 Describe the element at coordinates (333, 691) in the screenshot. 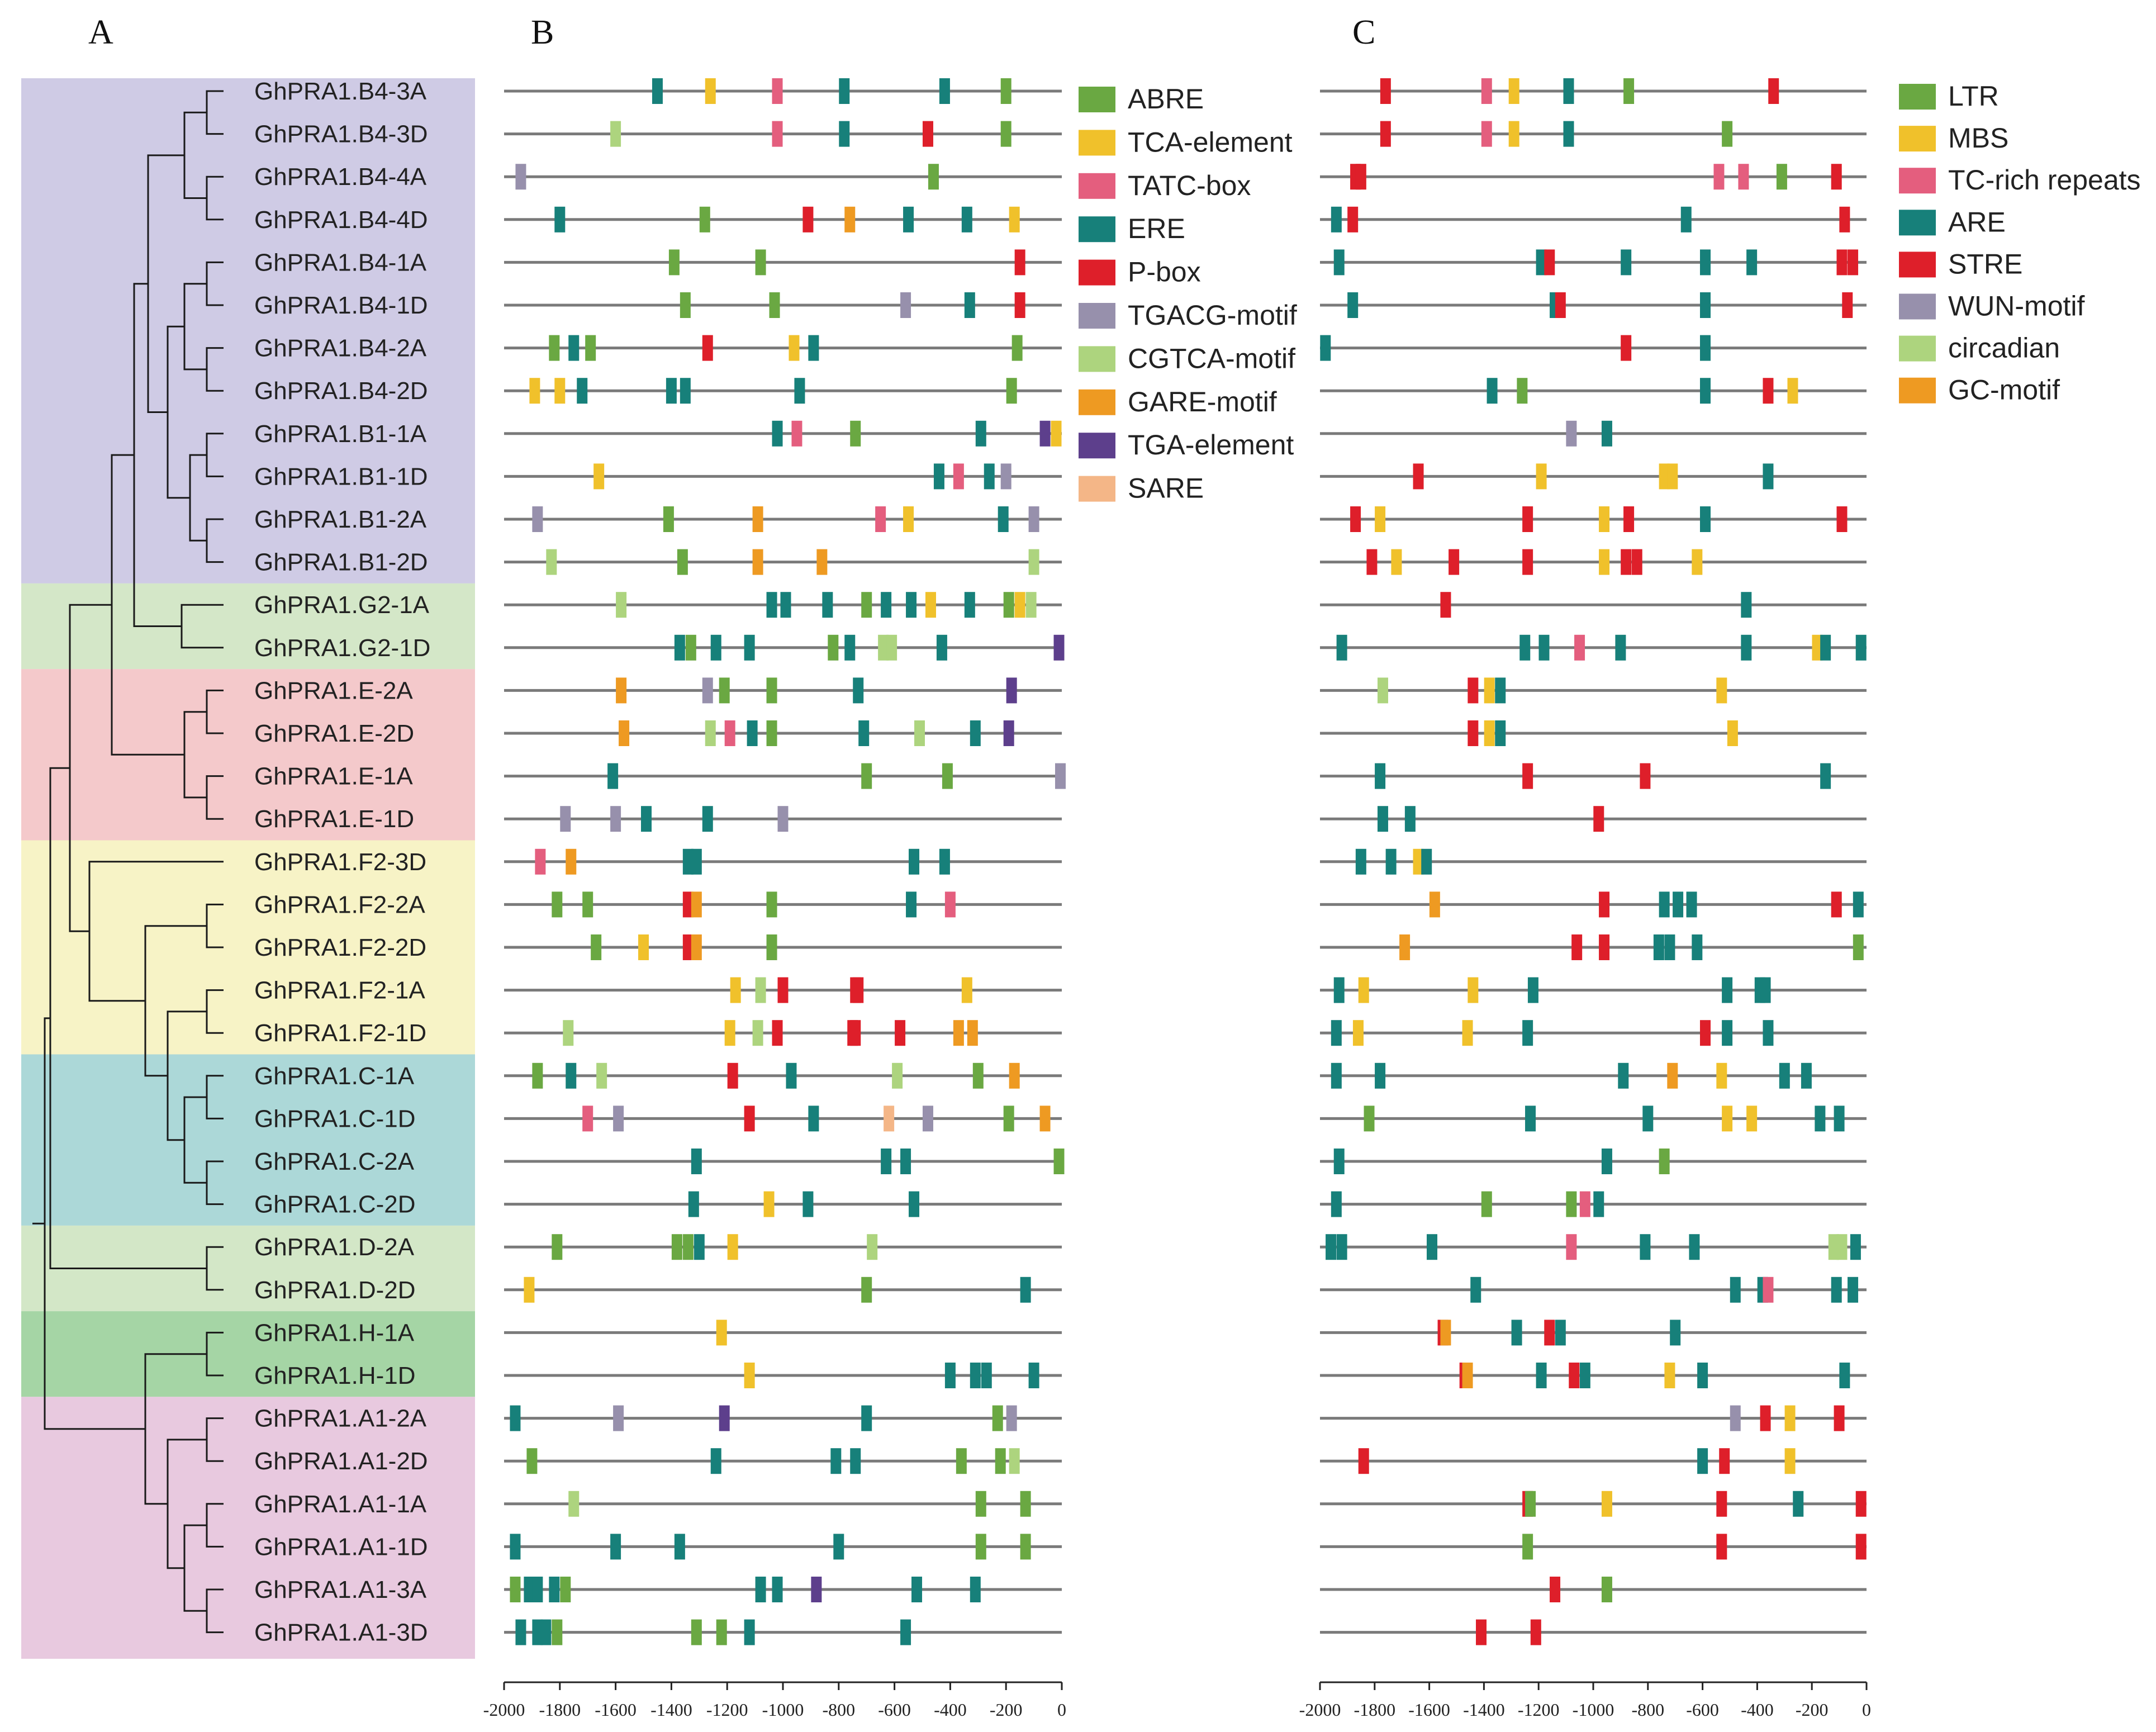

I see `gene-label: GhPRA1.E-2A` at that location.